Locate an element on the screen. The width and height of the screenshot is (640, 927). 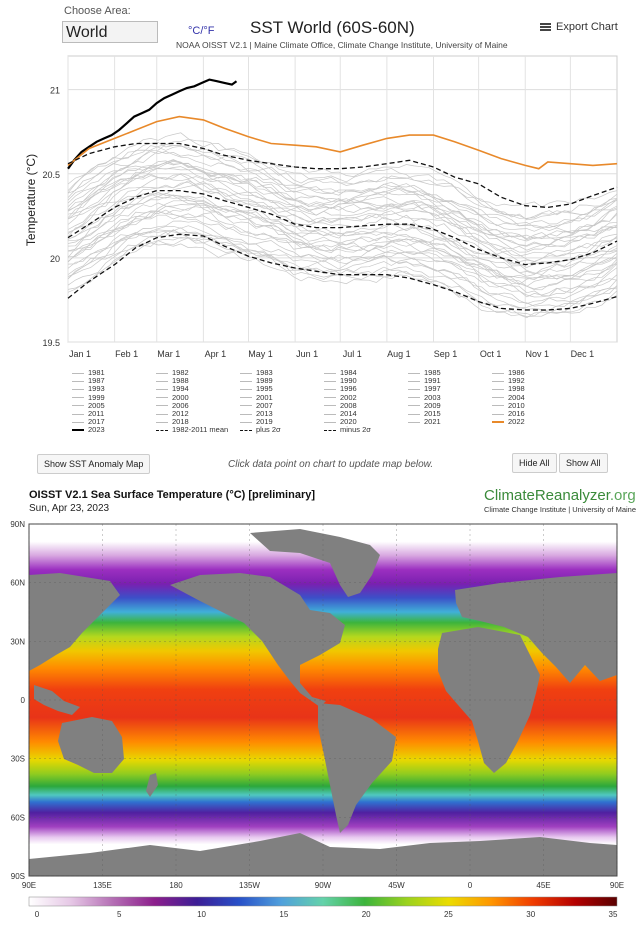
show-anomaly-map-button: Show SST Anomaly Map is located at coordinates (94, 464).